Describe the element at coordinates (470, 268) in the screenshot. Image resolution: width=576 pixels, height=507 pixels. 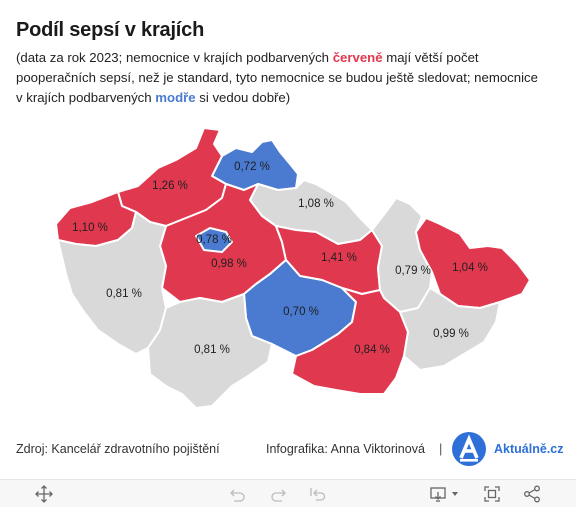
I see `region-label-moravskoslezsky: 1,04 %` at that location.